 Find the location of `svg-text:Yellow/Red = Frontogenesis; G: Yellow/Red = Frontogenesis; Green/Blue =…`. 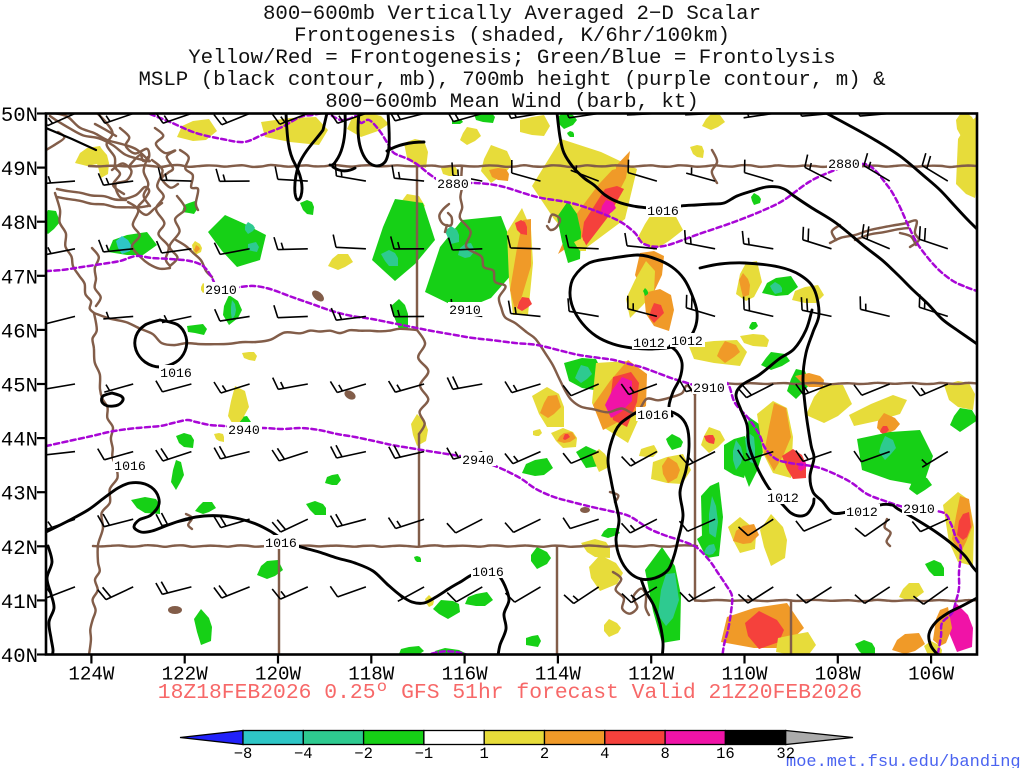

svg-text:Yellow/Red = Frontogenesis; G: Yellow/Red = Frontogenesis; Green/Blue =… is located at coordinates (512, 58).